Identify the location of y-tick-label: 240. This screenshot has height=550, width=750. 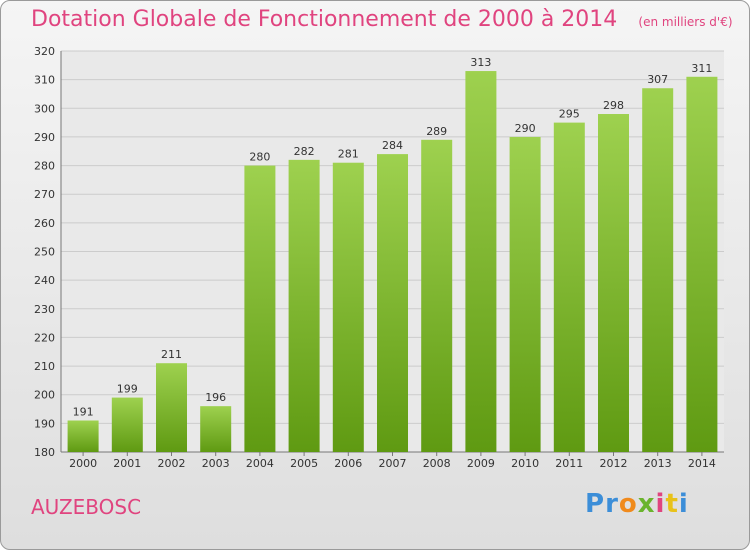
(44, 280).